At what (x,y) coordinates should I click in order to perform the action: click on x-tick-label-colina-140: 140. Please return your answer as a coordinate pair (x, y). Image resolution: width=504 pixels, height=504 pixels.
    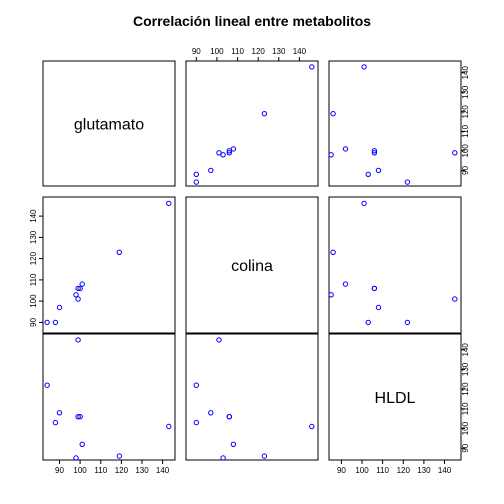
    Looking at the image, I should click on (300, 51).